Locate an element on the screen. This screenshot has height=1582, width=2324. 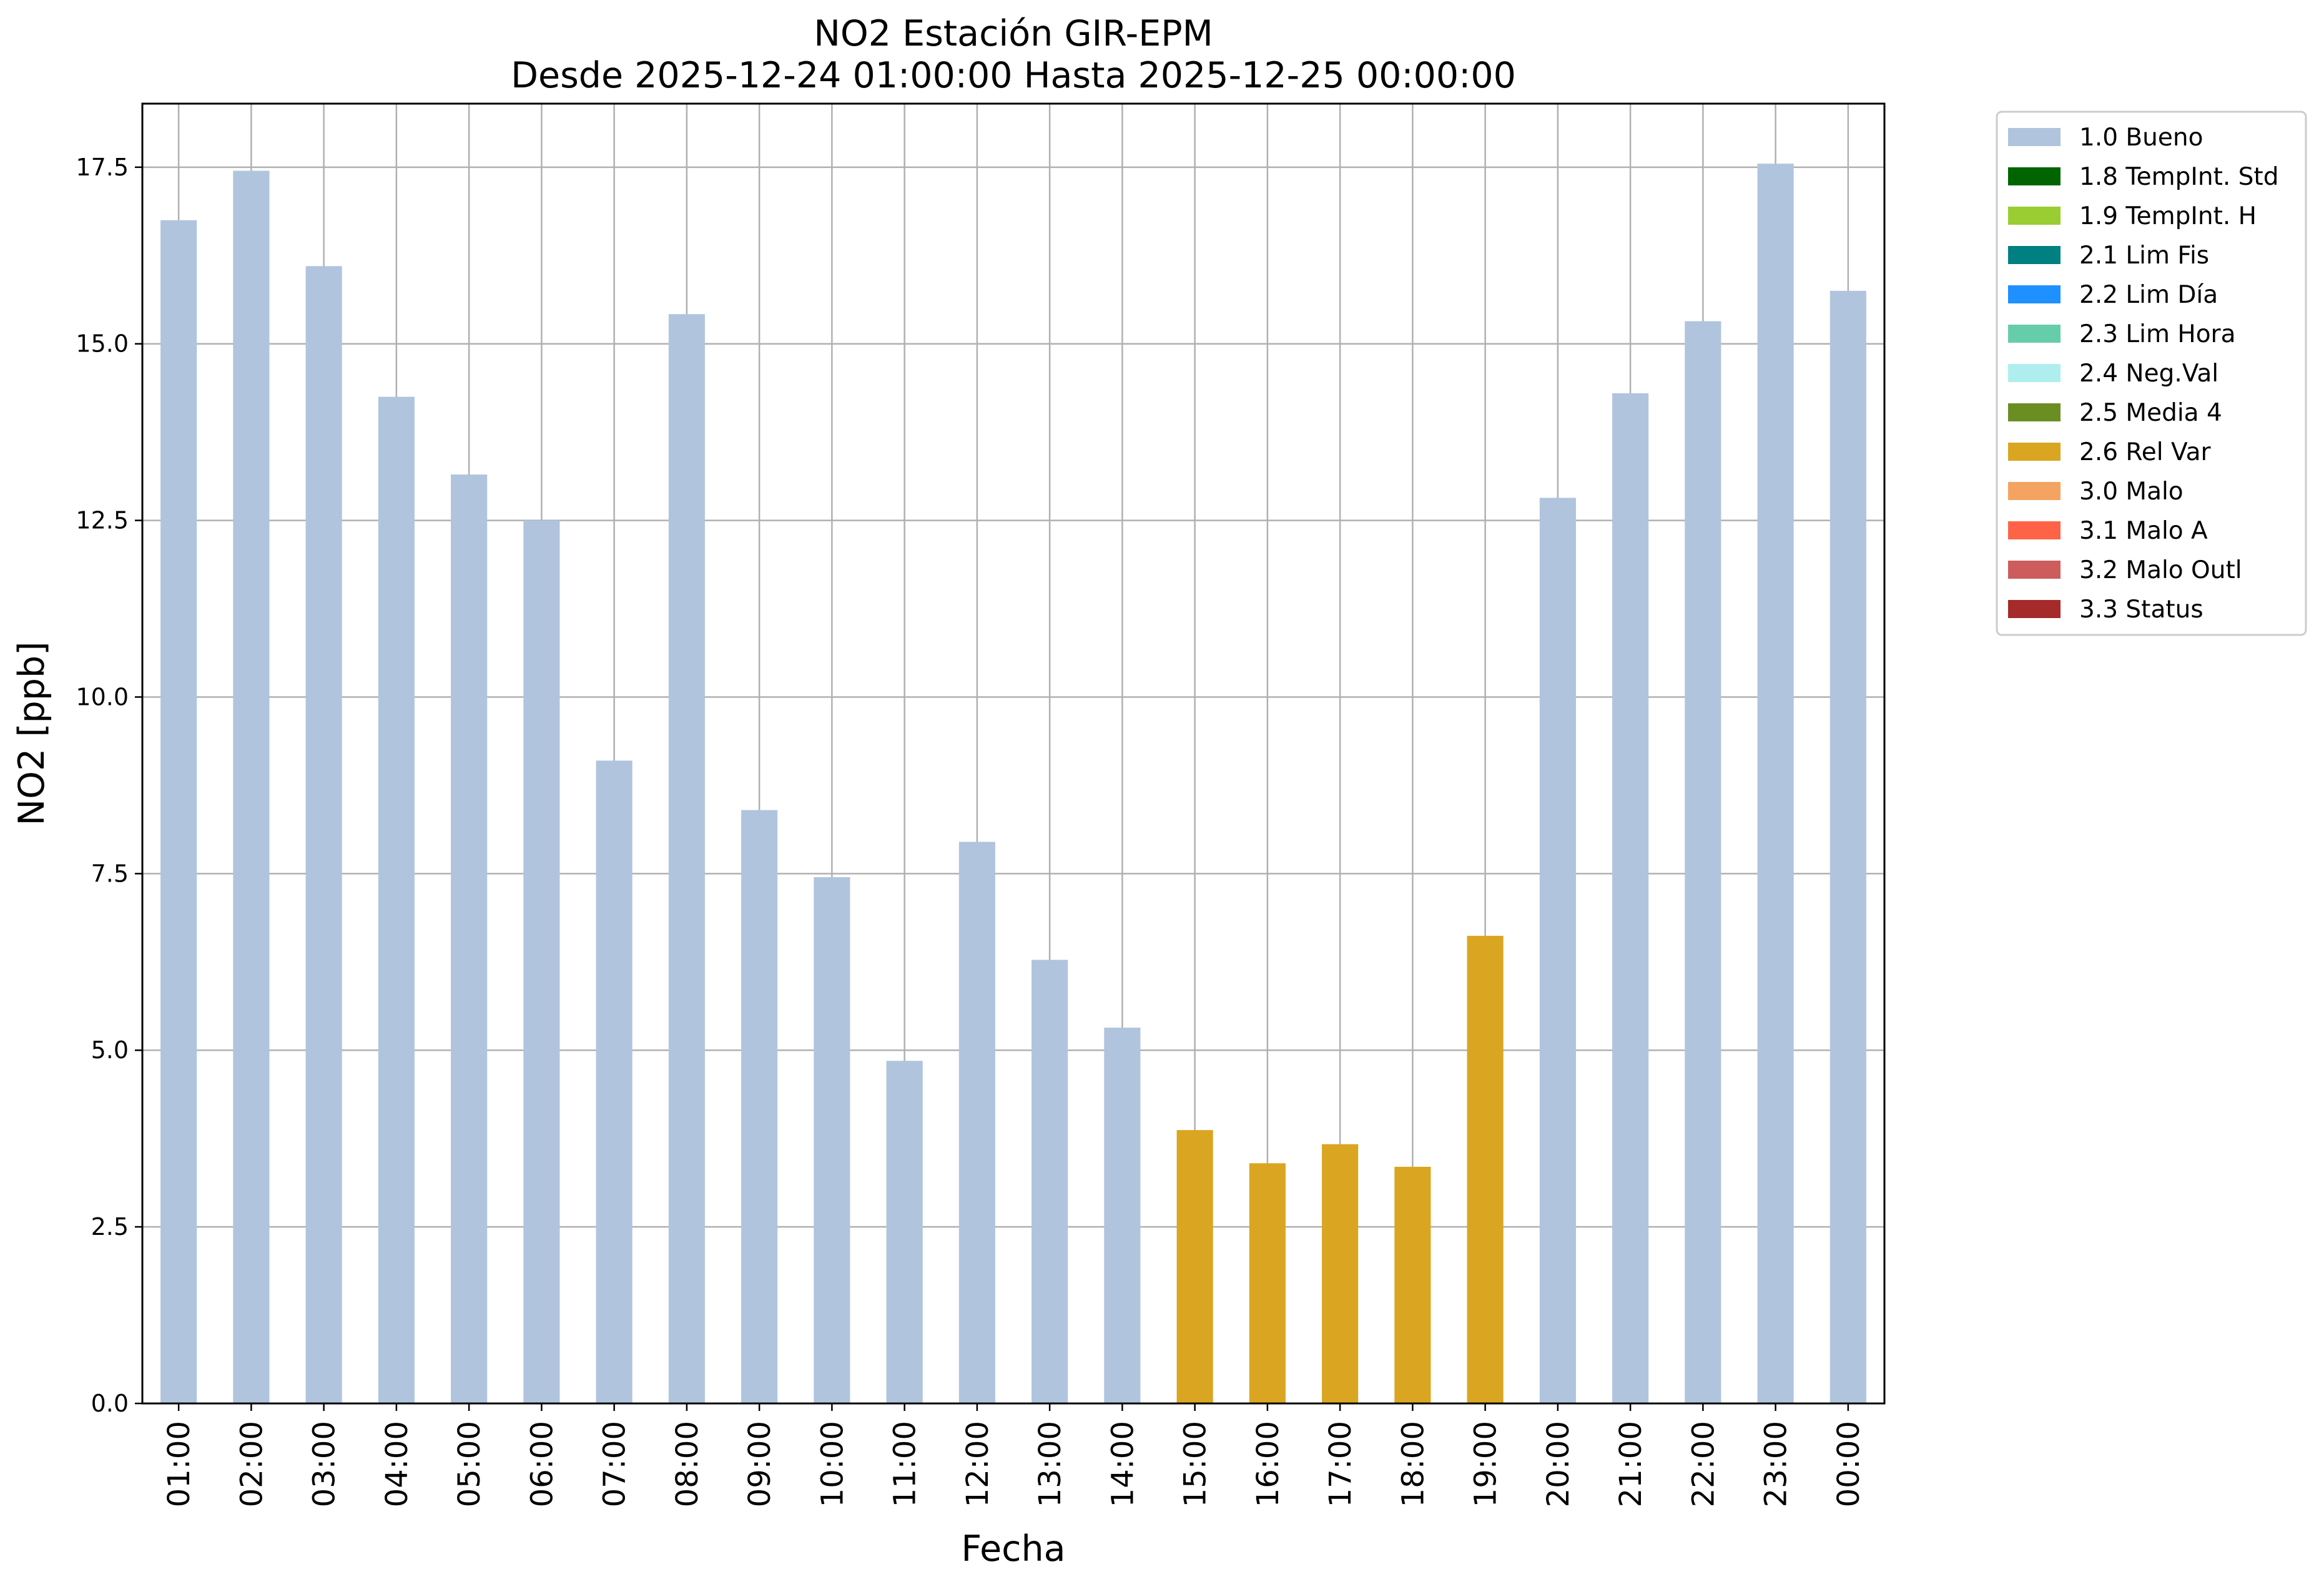
legend-label: 2.4 Neg.Val is located at coordinates (2148, 374).